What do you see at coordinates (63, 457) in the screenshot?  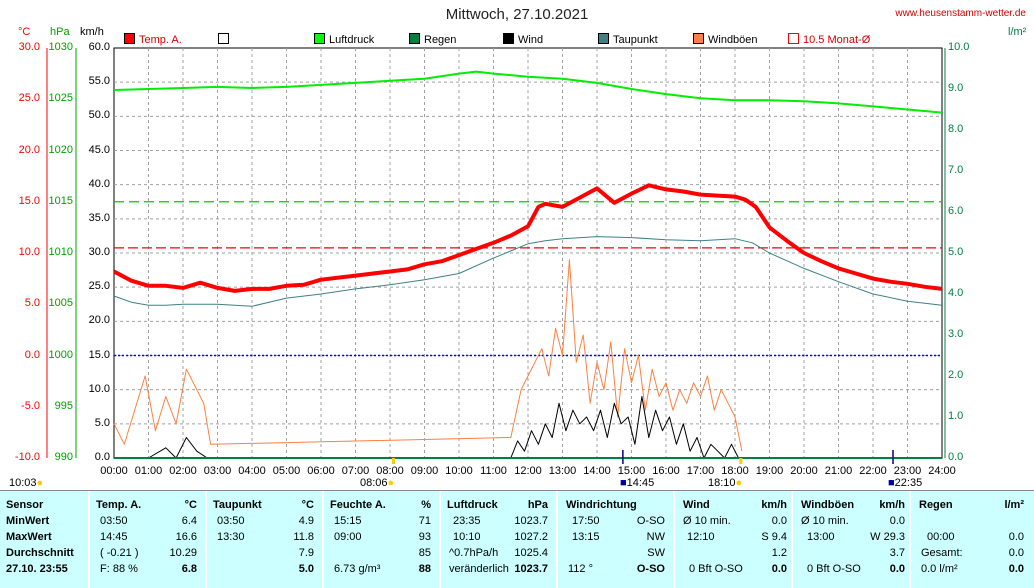 I see `pressure-tick-8: 990` at bounding box center [63, 457].